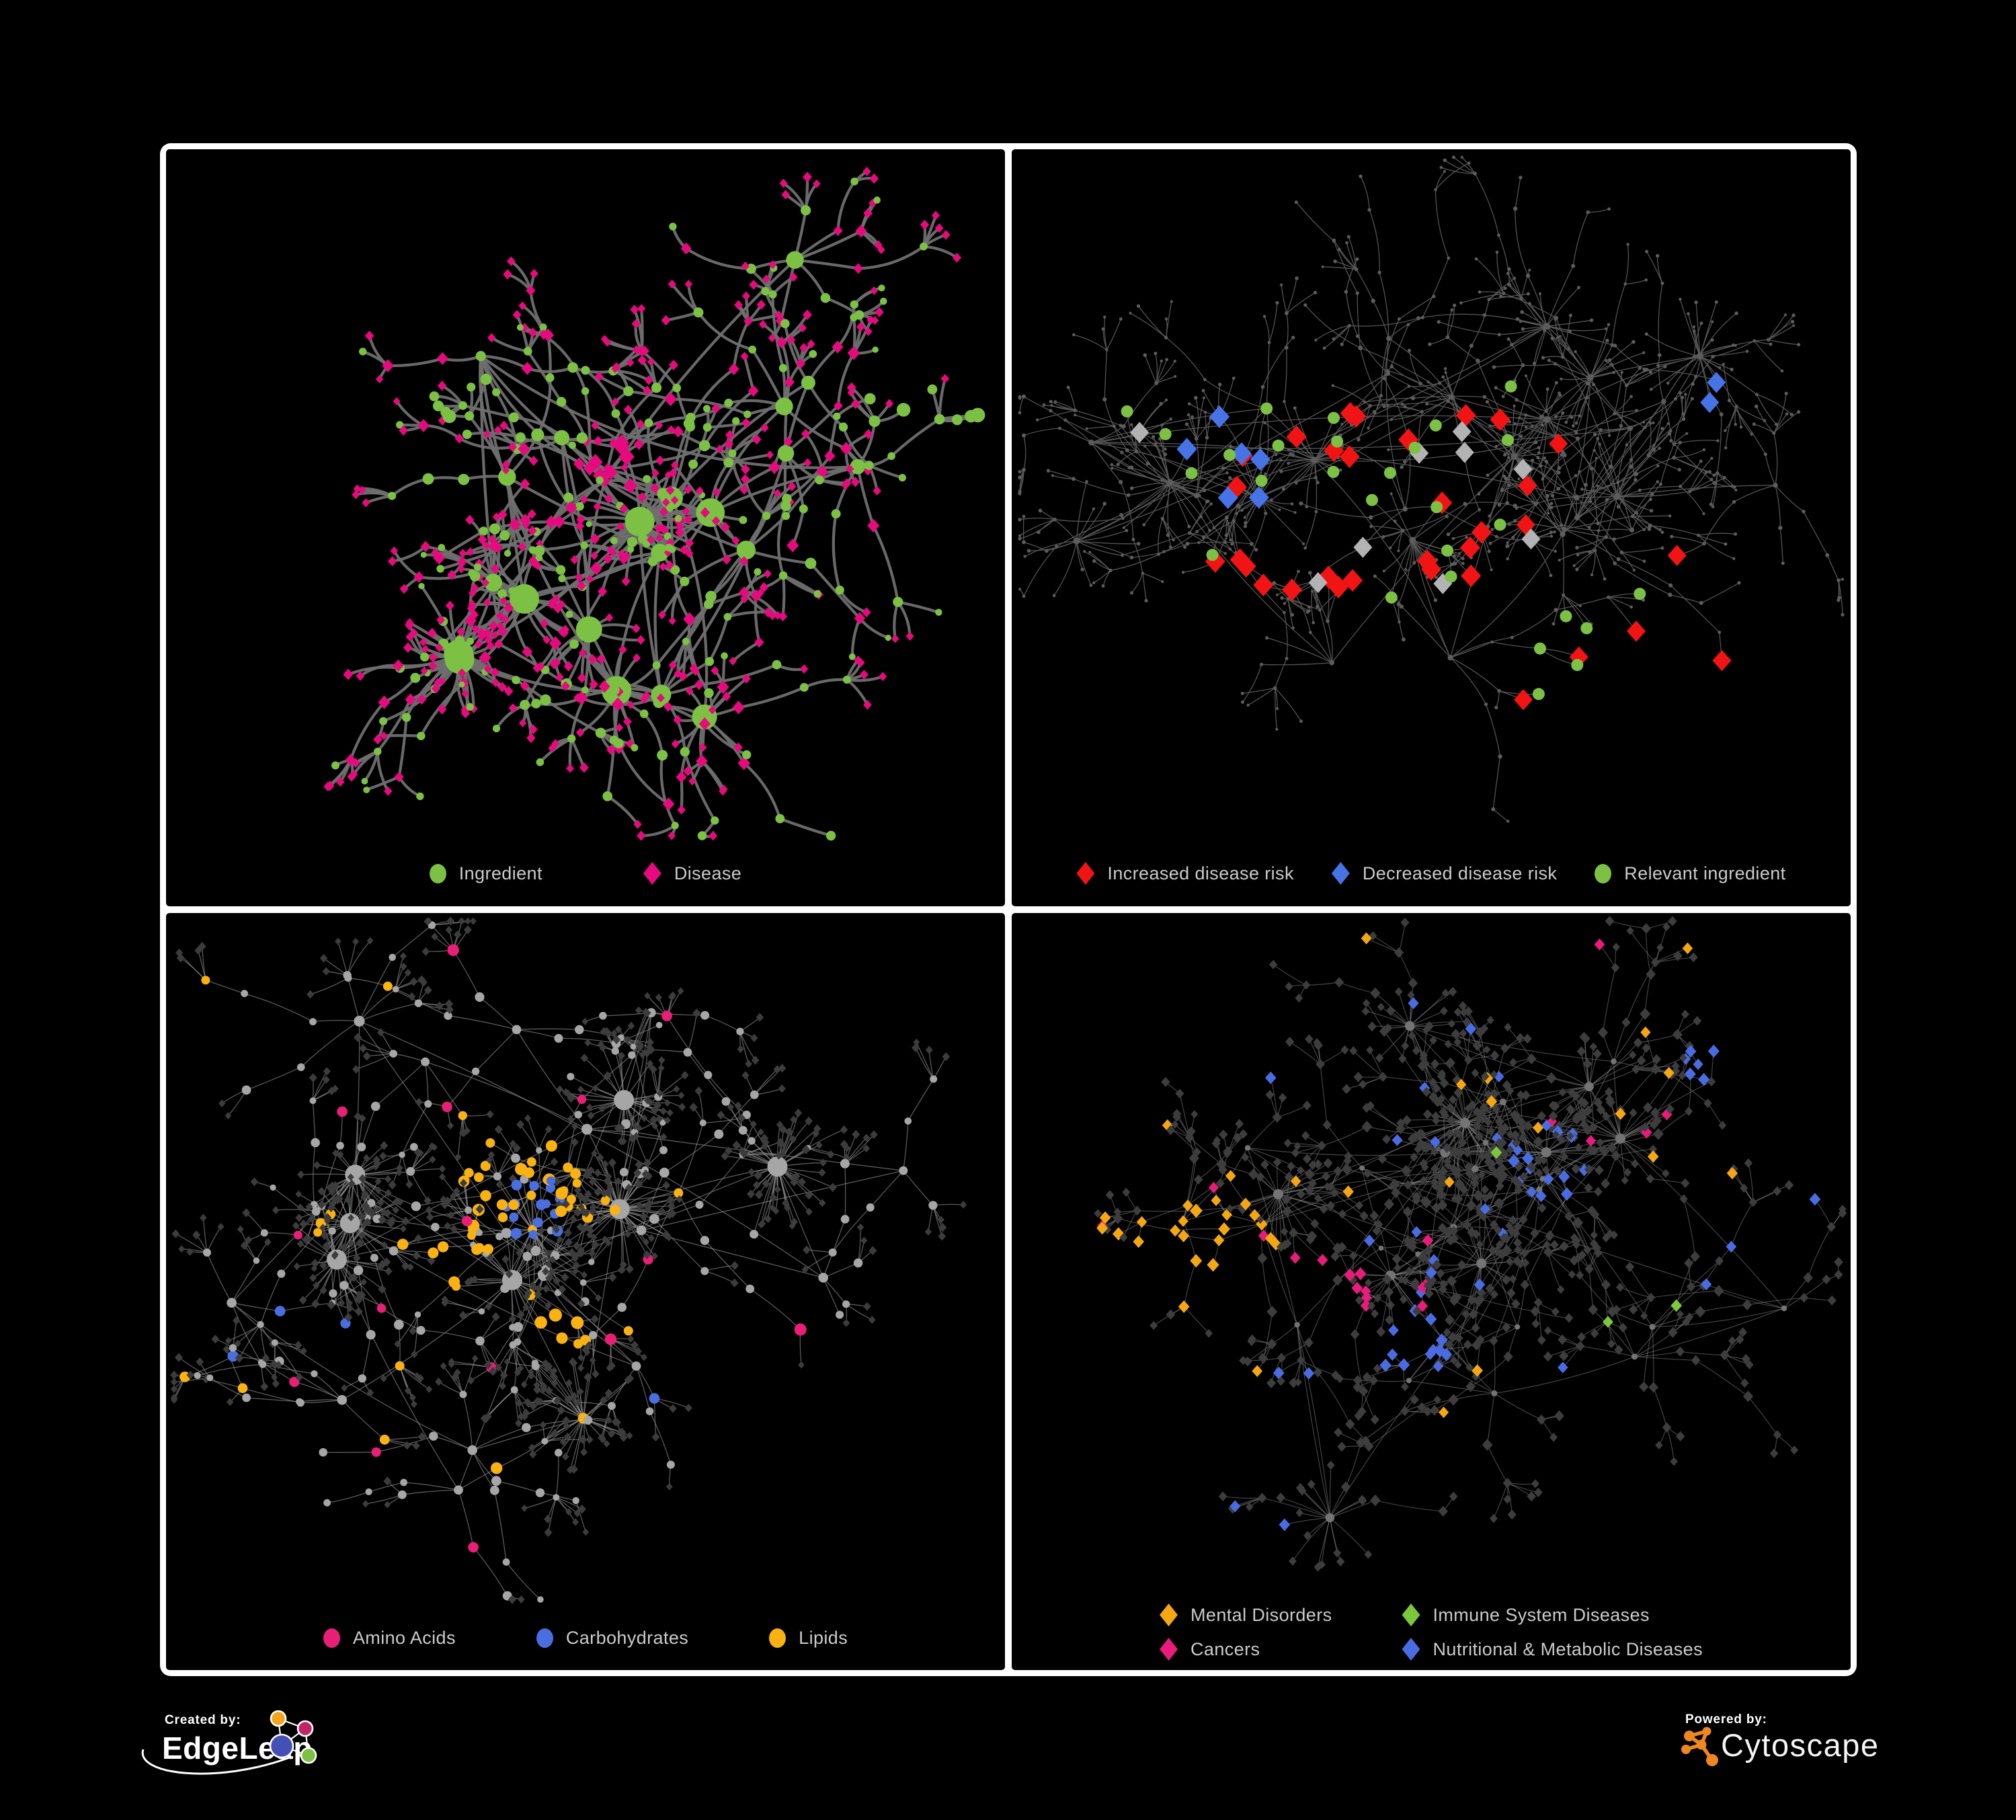 The image size is (2016, 1820). I want to click on edgeleap-node-blue, so click(281, 1746).